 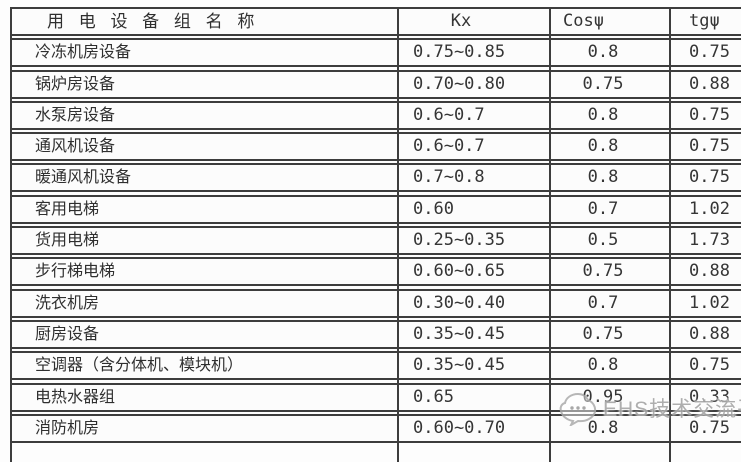 I want to click on table-row: 货用电梯 0.25~0.35 0.5 1.73, so click(x=376, y=241).